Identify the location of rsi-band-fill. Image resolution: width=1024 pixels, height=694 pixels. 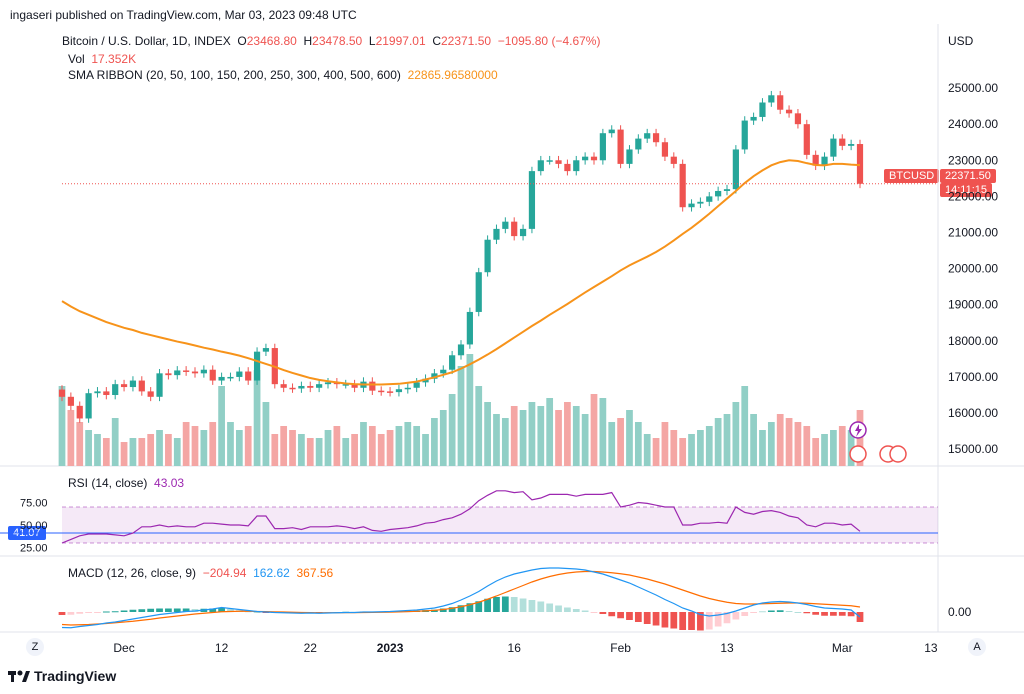
(500, 525).